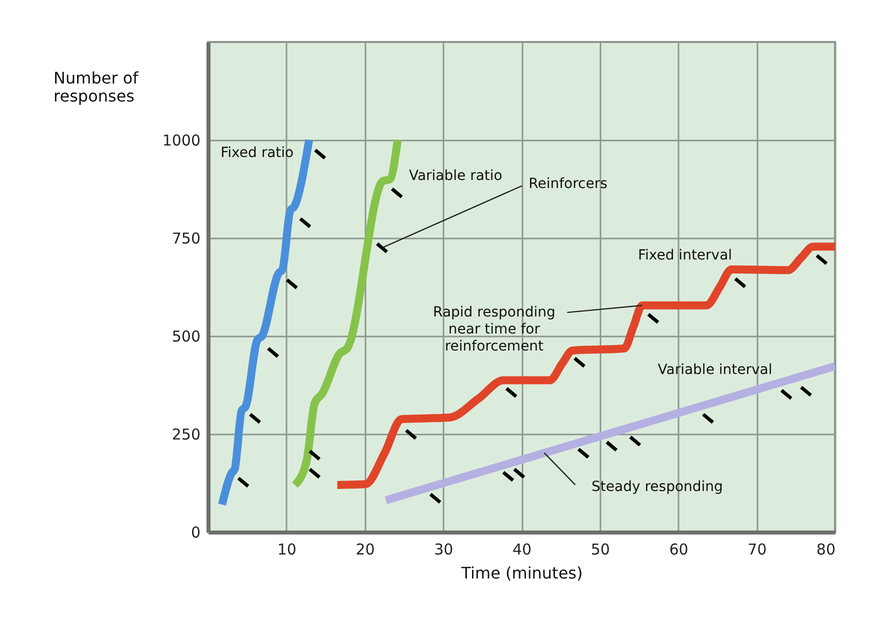 The image size is (893, 623). What do you see at coordinates (757, 549) in the screenshot?
I see `x-tick-label: 70` at bounding box center [757, 549].